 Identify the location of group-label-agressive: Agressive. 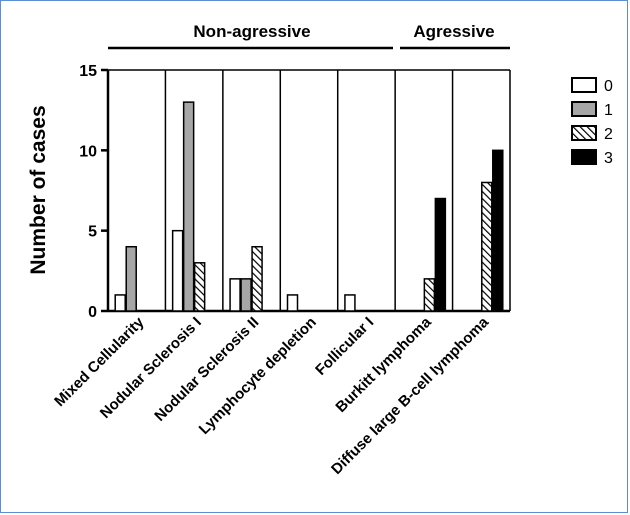
(453, 31).